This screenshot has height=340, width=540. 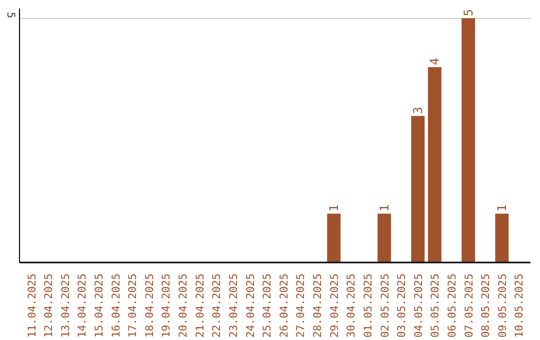 What do you see at coordinates (367, 306) in the screenshot?
I see `x-tick-label: 01.05.2025` at bounding box center [367, 306].